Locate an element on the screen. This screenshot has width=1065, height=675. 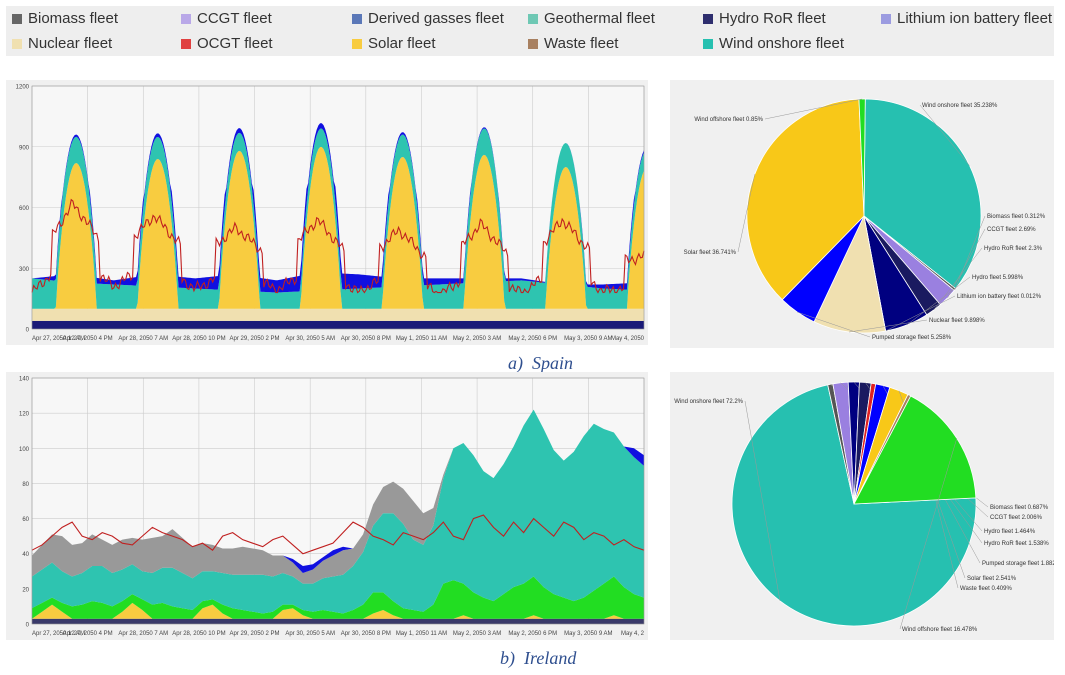
legend-item-biomass-fleet: Biomass fleet is located at coordinates (65, 18).